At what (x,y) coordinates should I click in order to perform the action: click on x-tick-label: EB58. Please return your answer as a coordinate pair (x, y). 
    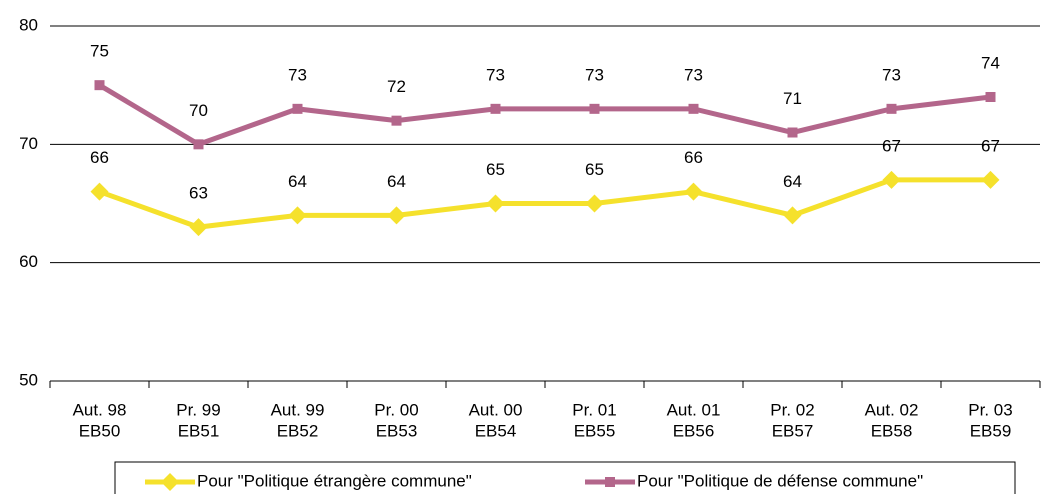
    Looking at the image, I should click on (892, 430).